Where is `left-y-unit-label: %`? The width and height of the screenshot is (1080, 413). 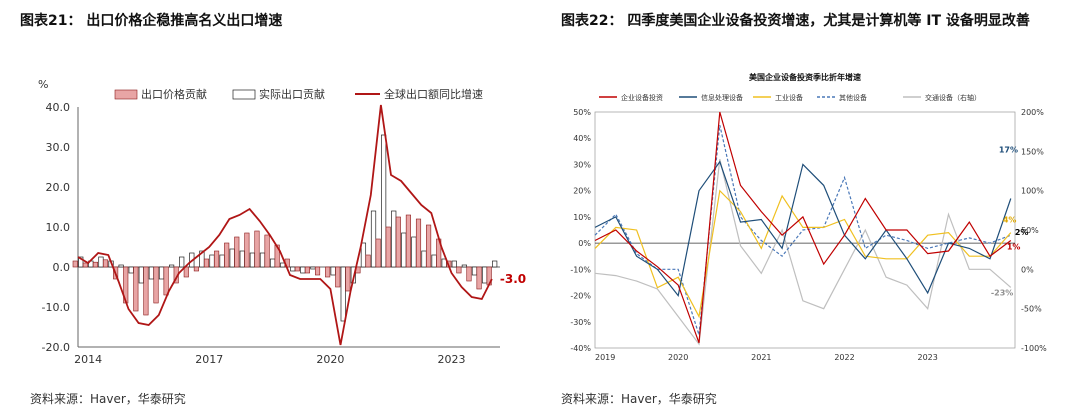 left-y-unit-label: % is located at coordinates (43, 84).